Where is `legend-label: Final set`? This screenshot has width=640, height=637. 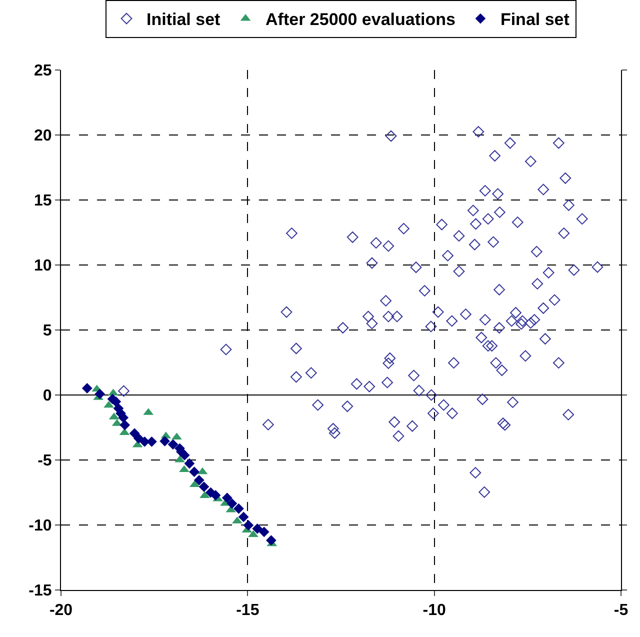 legend-label: Final set is located at coordinates (535, 20).